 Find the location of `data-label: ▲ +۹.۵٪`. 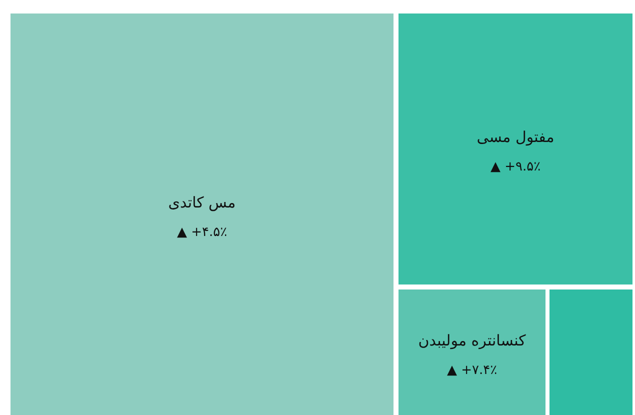

data-label: ▲ +۹.۵٪ is located at coordinates (515, 167).